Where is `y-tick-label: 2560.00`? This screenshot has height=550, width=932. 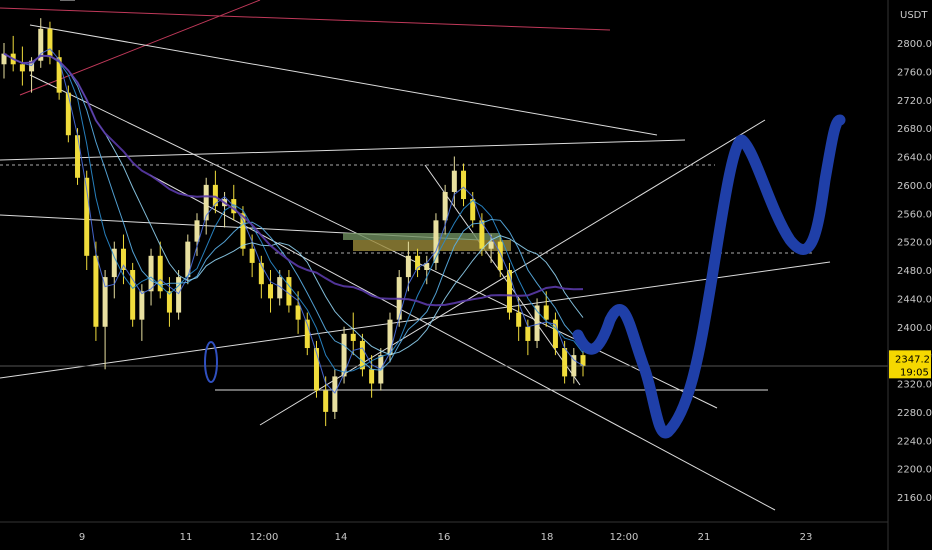
y-tick-label: 2560.00 is located at coordinates (914, 214).